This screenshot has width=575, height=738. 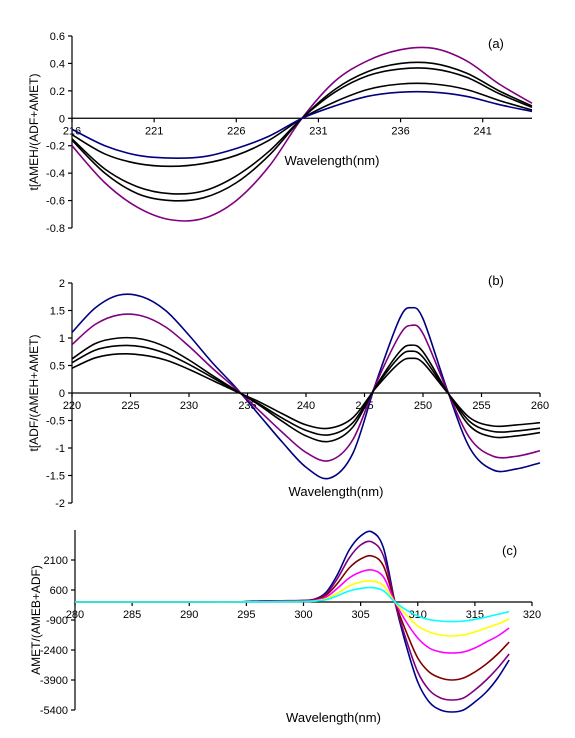 What do you see at coordinates (496, 280) in the screenshot?
I see `panel-label: (b)` at bounding box center [496, 280].